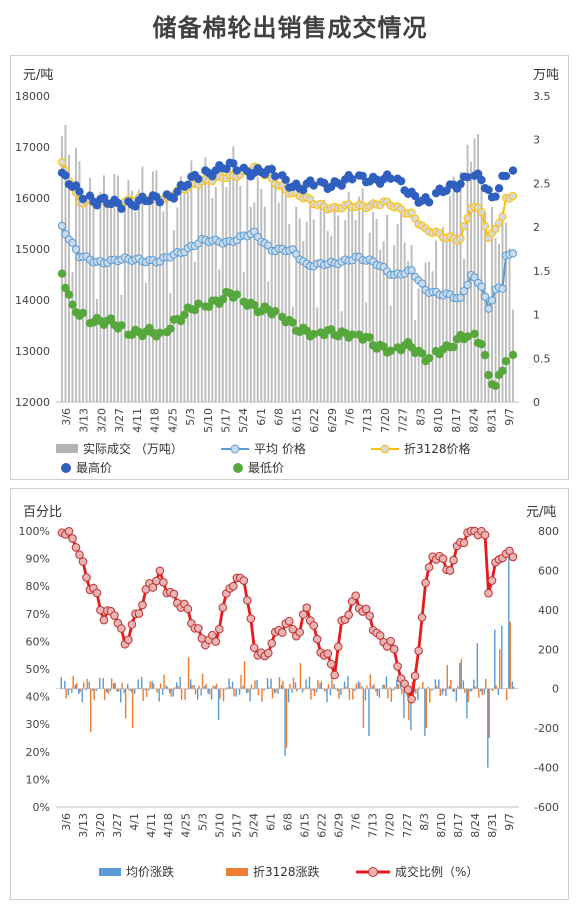  I want to click on y-tick-left-label: 16000, so click(32, 198).